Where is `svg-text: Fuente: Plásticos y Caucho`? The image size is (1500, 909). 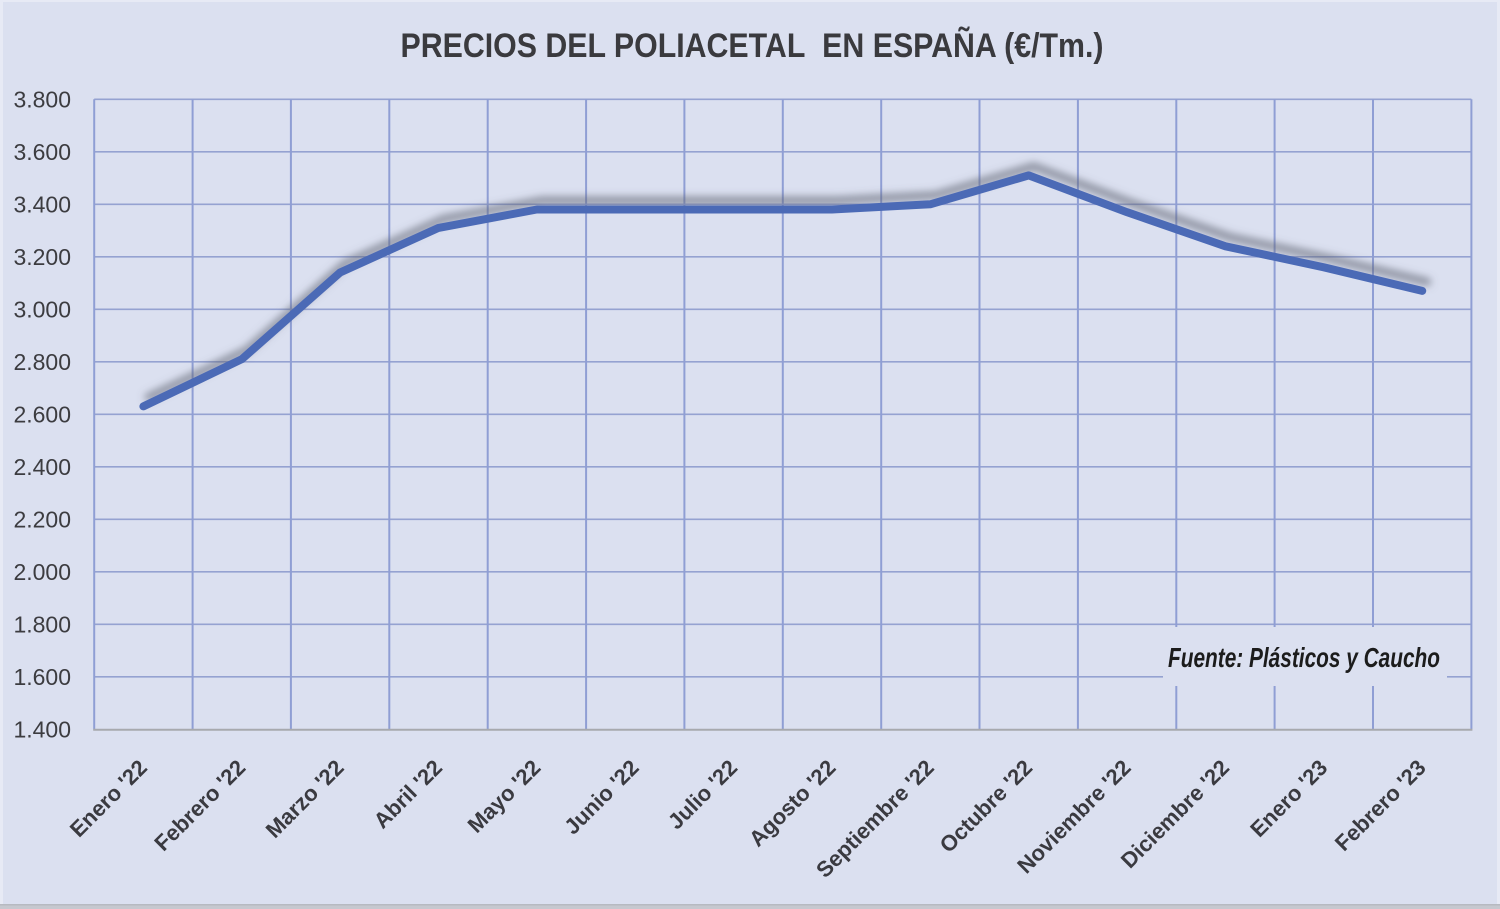
svg-text: Fuente: Plásticos y Caucho is located at coordinates (1304, 657).